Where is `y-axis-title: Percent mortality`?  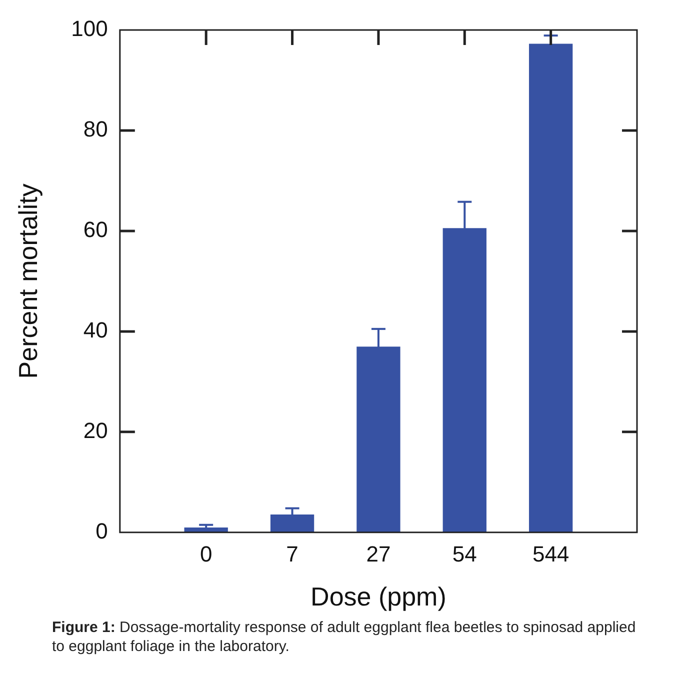
y-axis-title: Percent mortality is located at coordinates (27, 281).